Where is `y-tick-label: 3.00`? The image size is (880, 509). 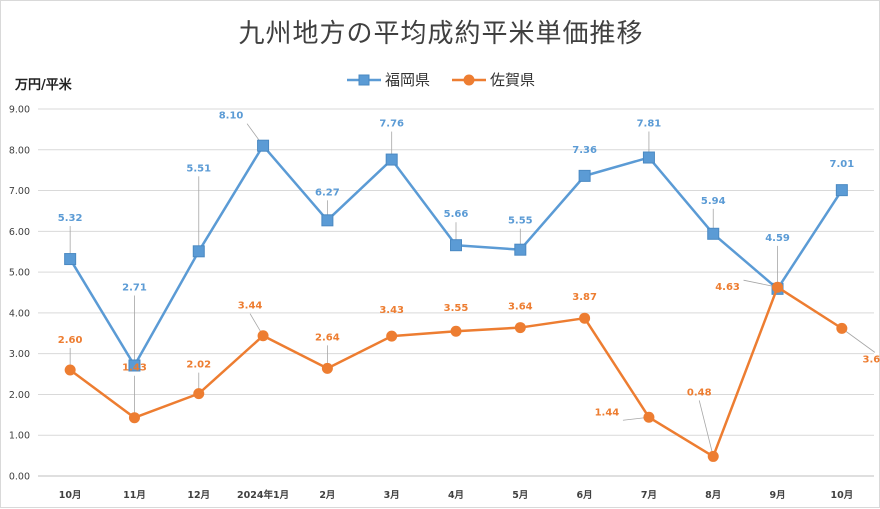 y-tick-label: 3.00 is located at coordinates (19, 354).